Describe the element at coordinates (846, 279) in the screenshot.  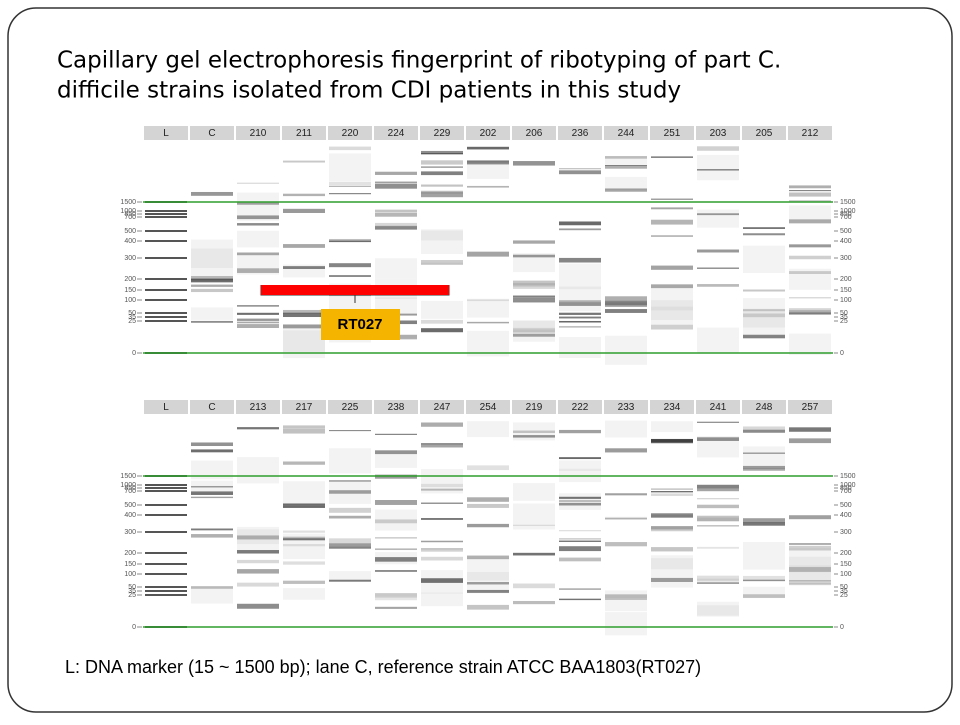
I see `size-label: 200` at that location.